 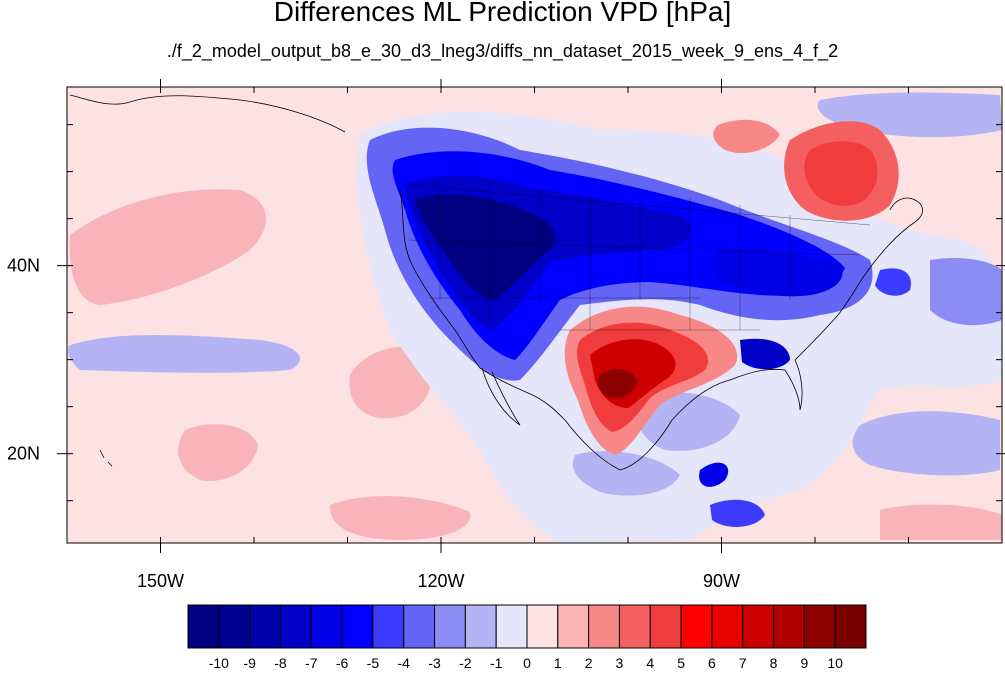 I want to click on colorbar-label: 5, so click(x=681, y=663).